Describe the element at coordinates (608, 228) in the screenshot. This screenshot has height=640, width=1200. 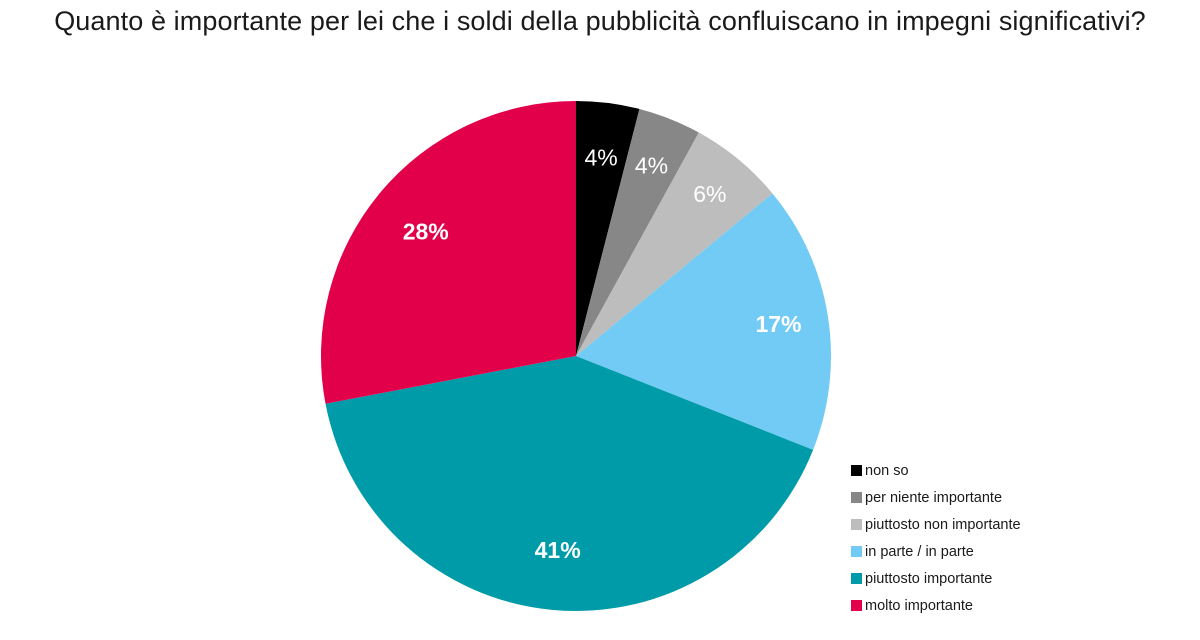
I see `pie-slice-non-so` at that location.